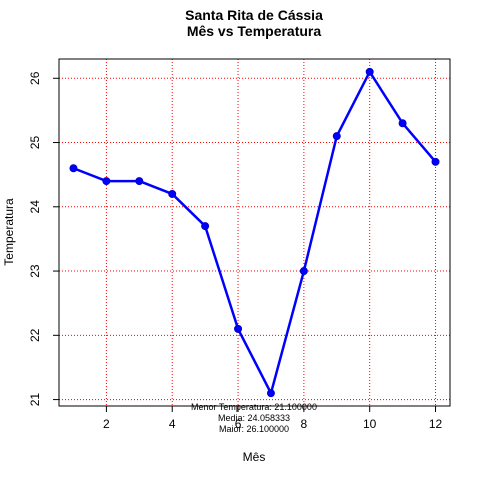  I want to click on y-axis-label: Temperatura, so click(9, 232).